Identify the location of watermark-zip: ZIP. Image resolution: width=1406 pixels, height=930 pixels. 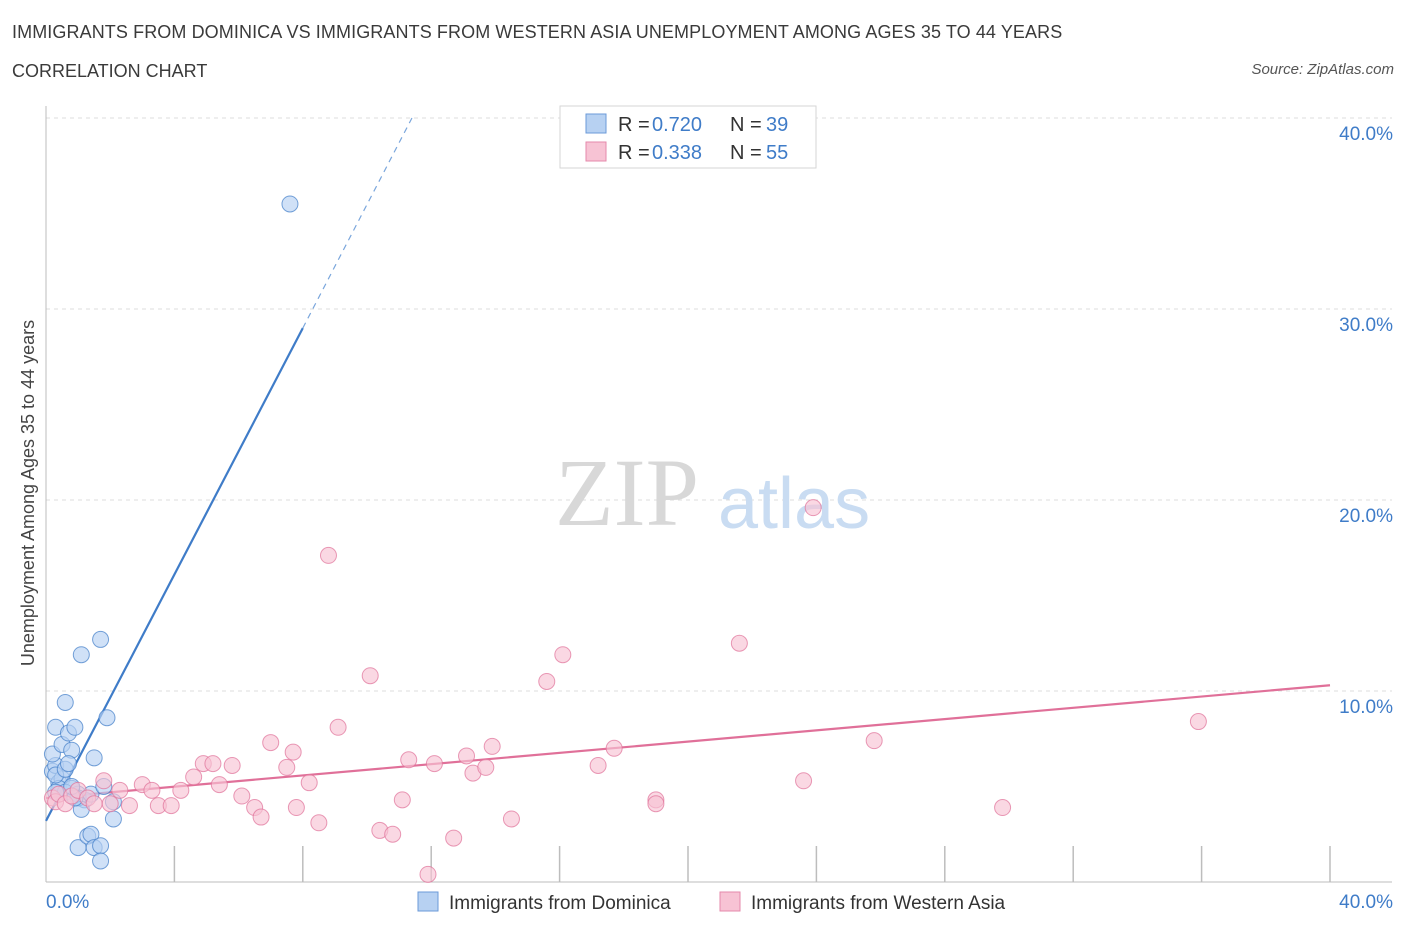
(627, 492).